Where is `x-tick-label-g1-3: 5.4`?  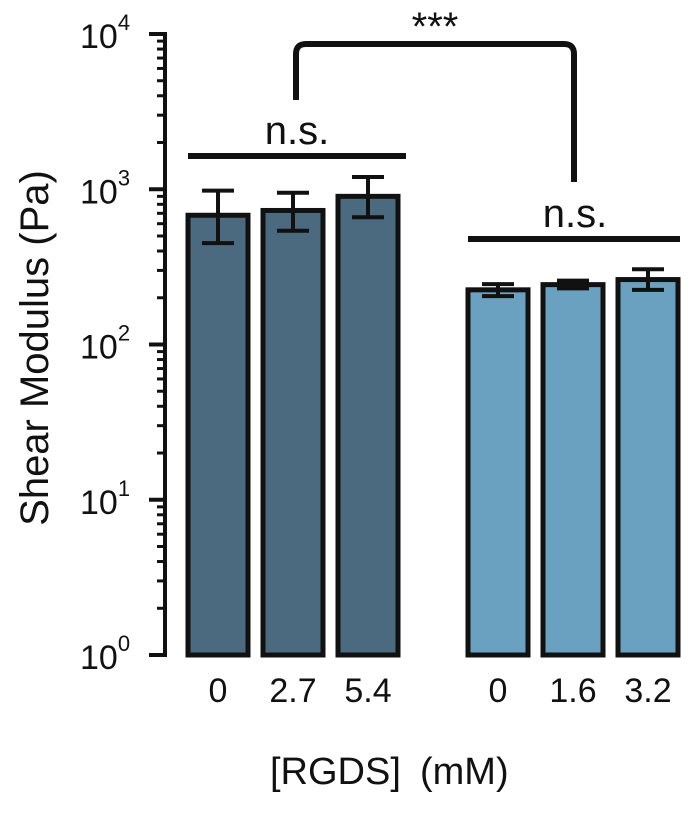
x-tick-label-g1-3: 5.4 is located at coordinates (367, 691).